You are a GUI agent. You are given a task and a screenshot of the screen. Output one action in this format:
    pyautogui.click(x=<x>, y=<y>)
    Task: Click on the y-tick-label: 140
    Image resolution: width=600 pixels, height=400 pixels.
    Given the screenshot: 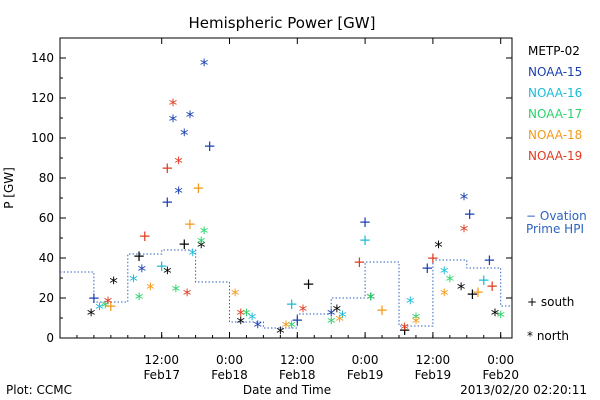 What is the action you would take?
    pyautogui.click(x=42, y=58)
    